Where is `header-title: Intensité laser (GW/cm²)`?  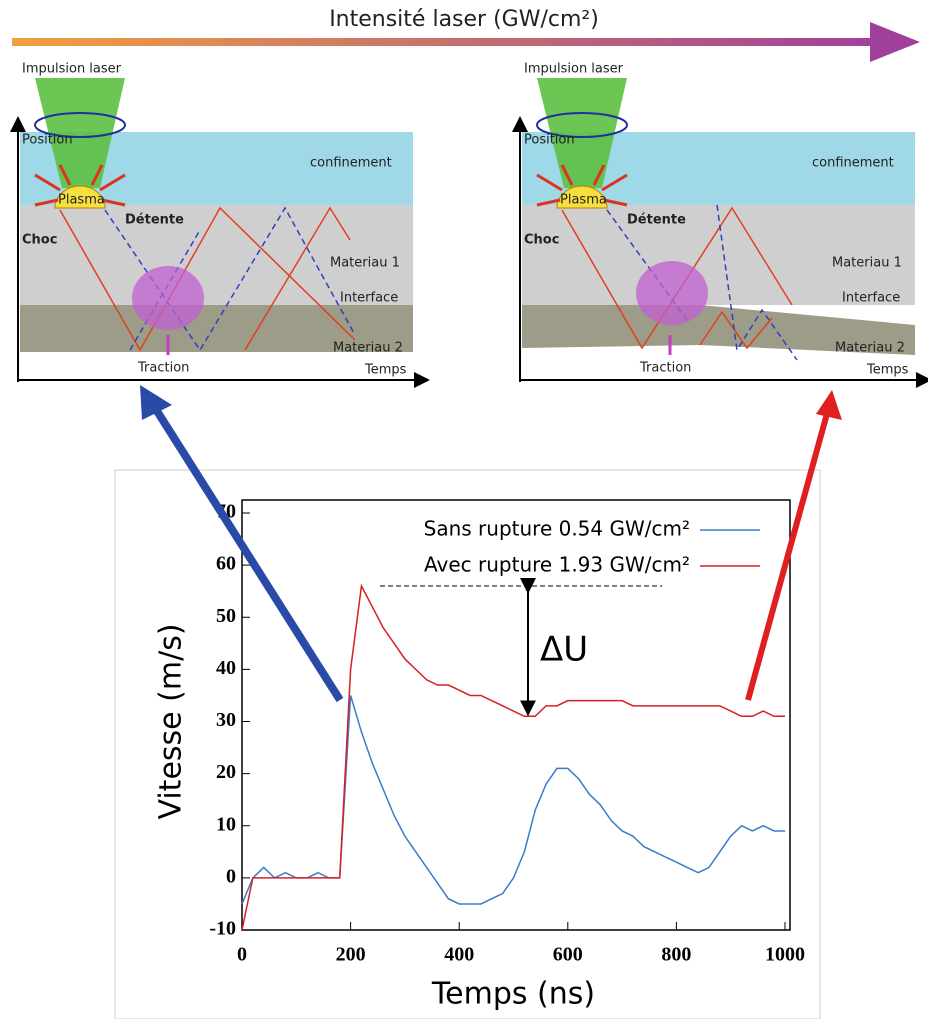 header-title: Intensité laser (GW/cm²) is located at coordinates (464, 19).